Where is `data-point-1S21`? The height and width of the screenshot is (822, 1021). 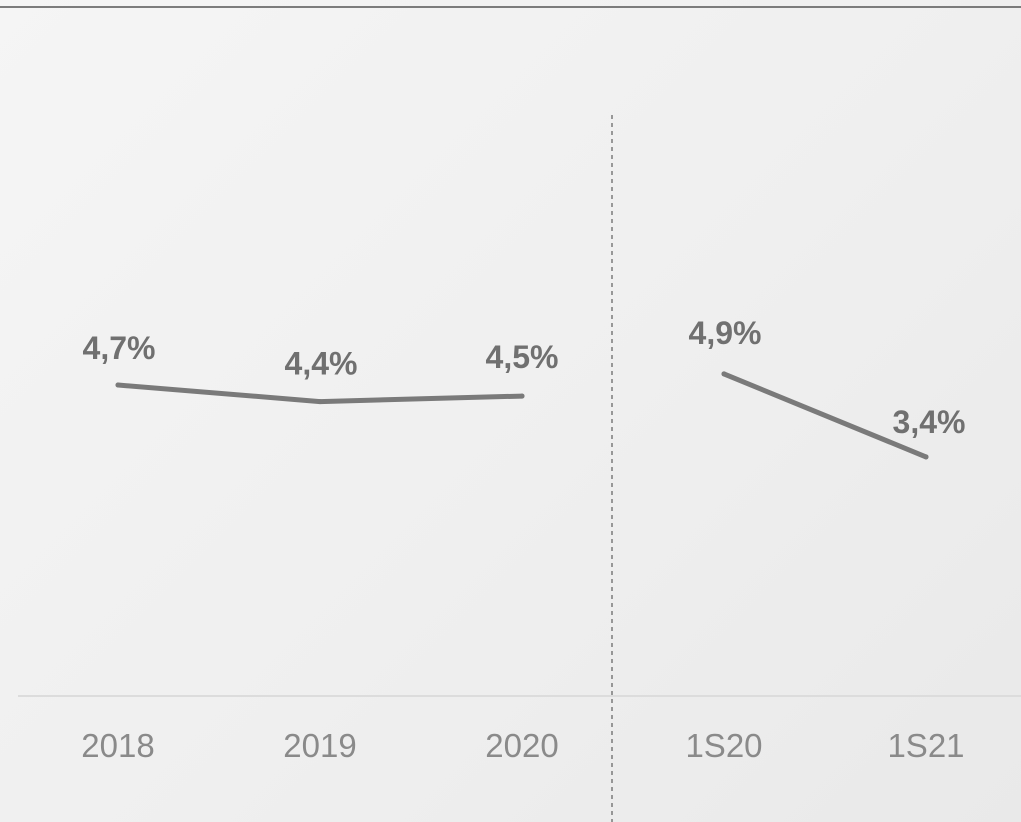 data-point-1S21 is located at coordinates (926, 457).